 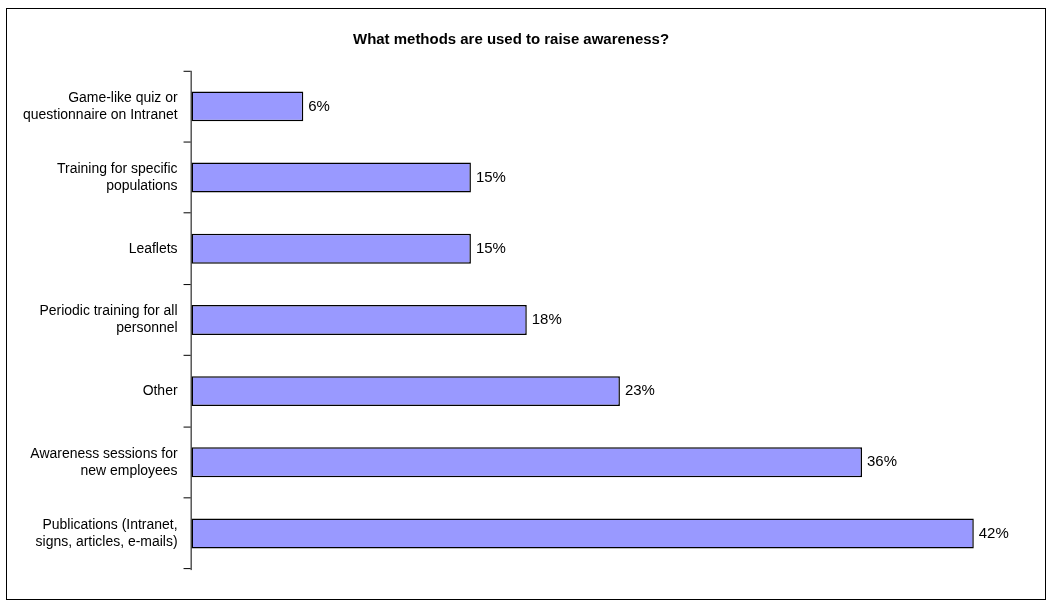 What do you see at coordinates (546, 319) in the screenshot?
I see `data-label: 18%` at bounding box center [546, 319].